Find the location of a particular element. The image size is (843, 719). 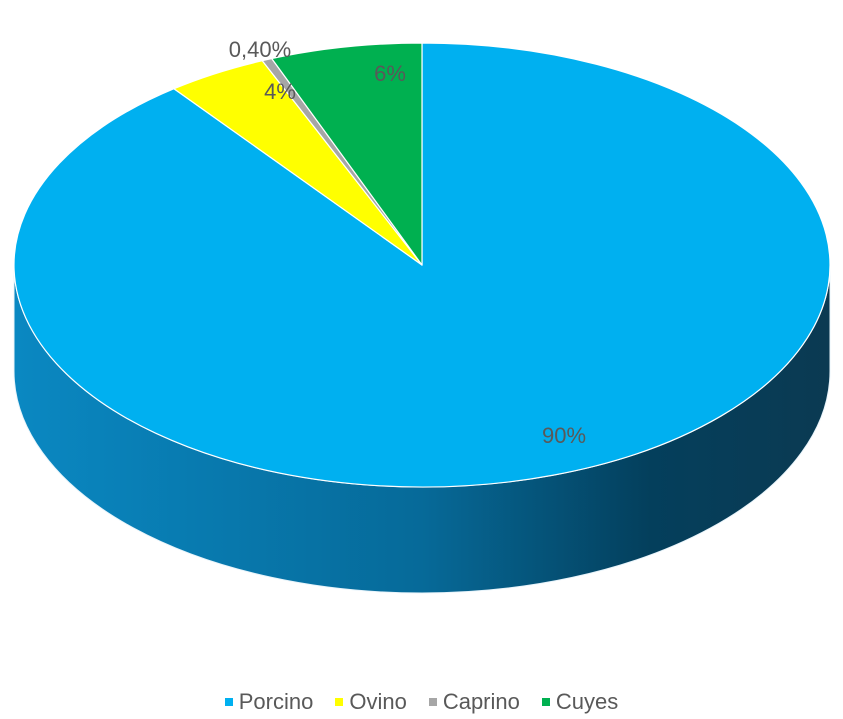

legend-item-porcino: Porcino is located at coordinates (269, 701).